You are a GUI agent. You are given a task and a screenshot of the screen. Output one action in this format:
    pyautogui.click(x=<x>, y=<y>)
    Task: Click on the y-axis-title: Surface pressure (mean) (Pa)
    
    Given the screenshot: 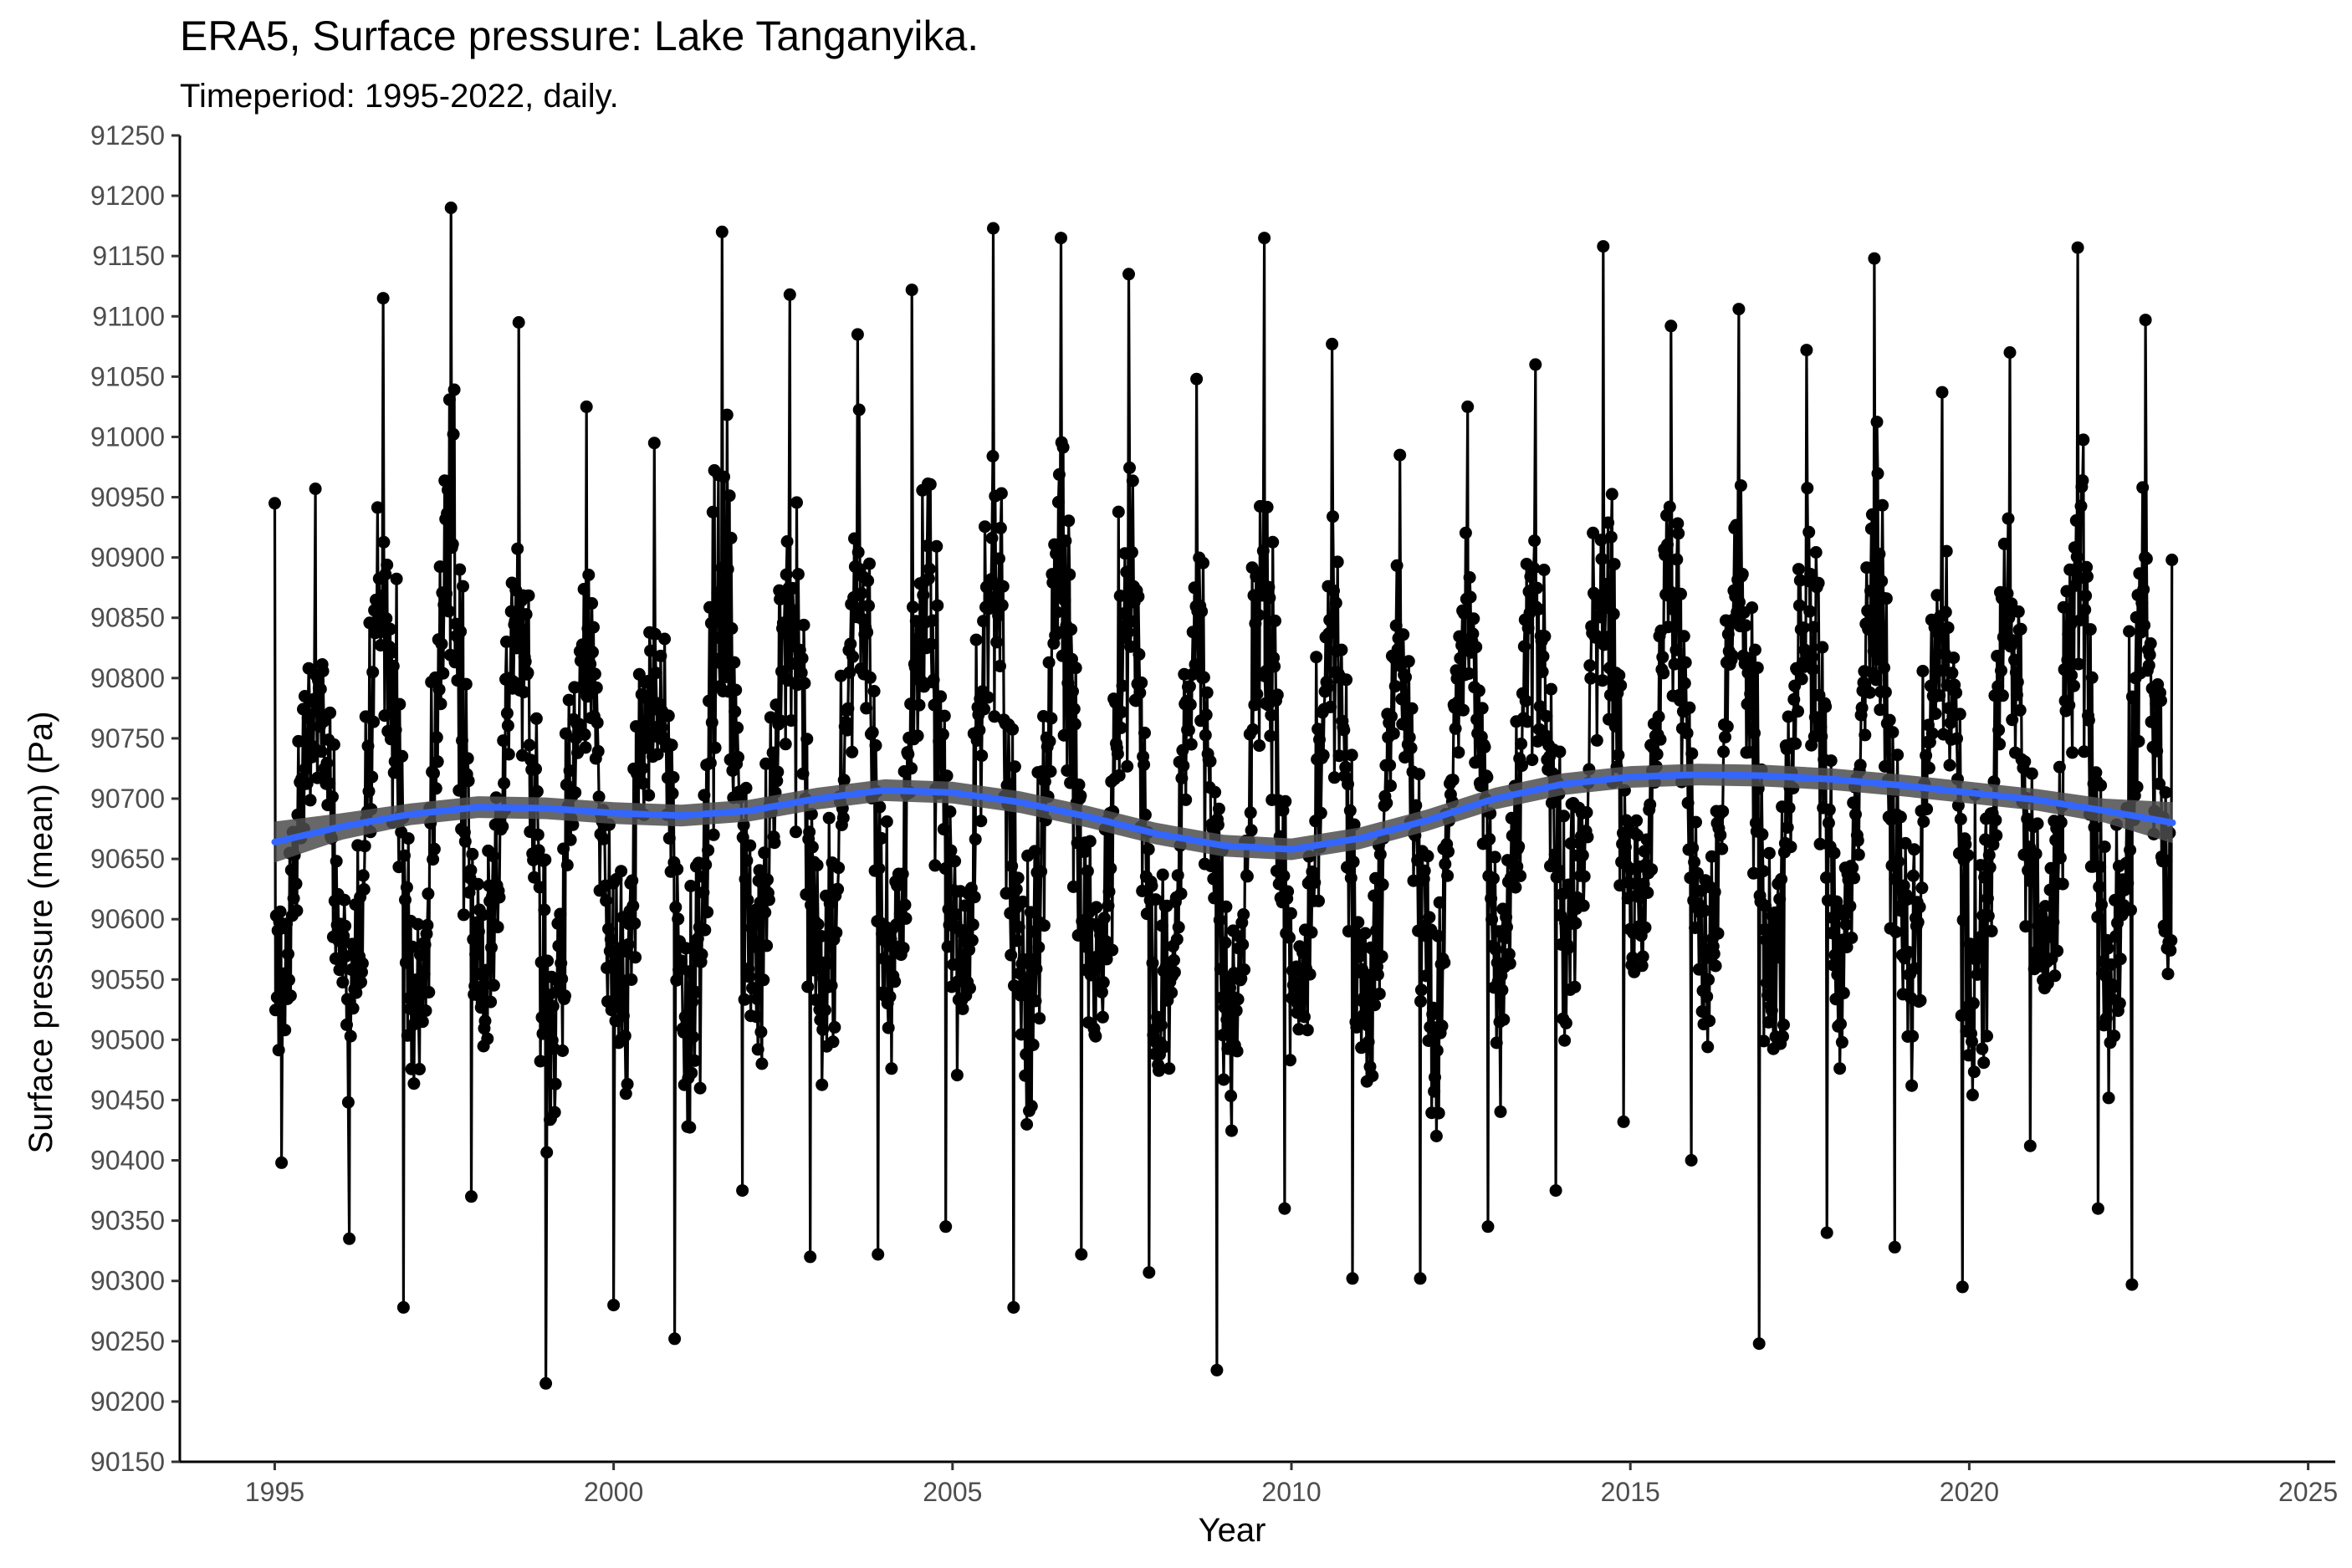 What is the action you would take?
    pyautogui.click(x=41, y=932)
    